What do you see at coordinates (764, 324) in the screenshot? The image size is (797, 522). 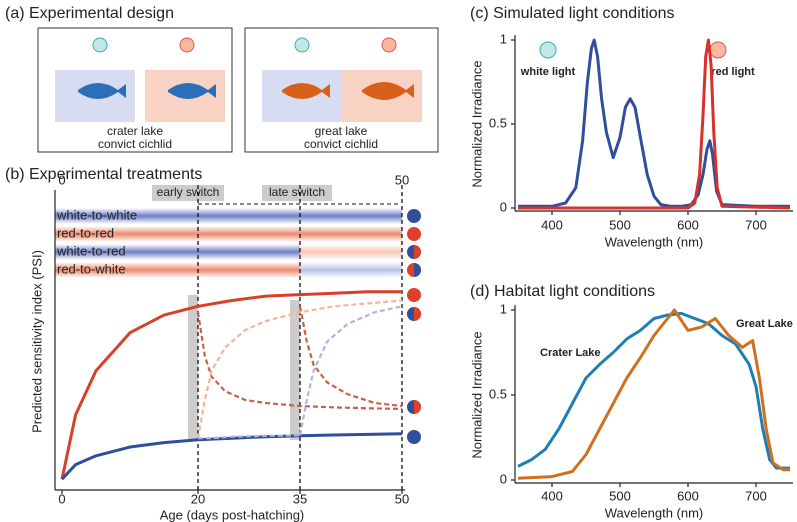 I see `annotation: Great Lake` at bounding box center [764, 324].